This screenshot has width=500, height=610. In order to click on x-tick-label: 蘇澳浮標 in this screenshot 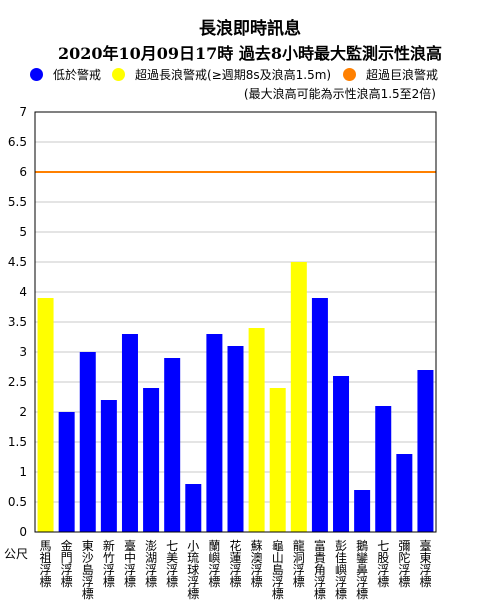, I will do `click(257, 564)`.